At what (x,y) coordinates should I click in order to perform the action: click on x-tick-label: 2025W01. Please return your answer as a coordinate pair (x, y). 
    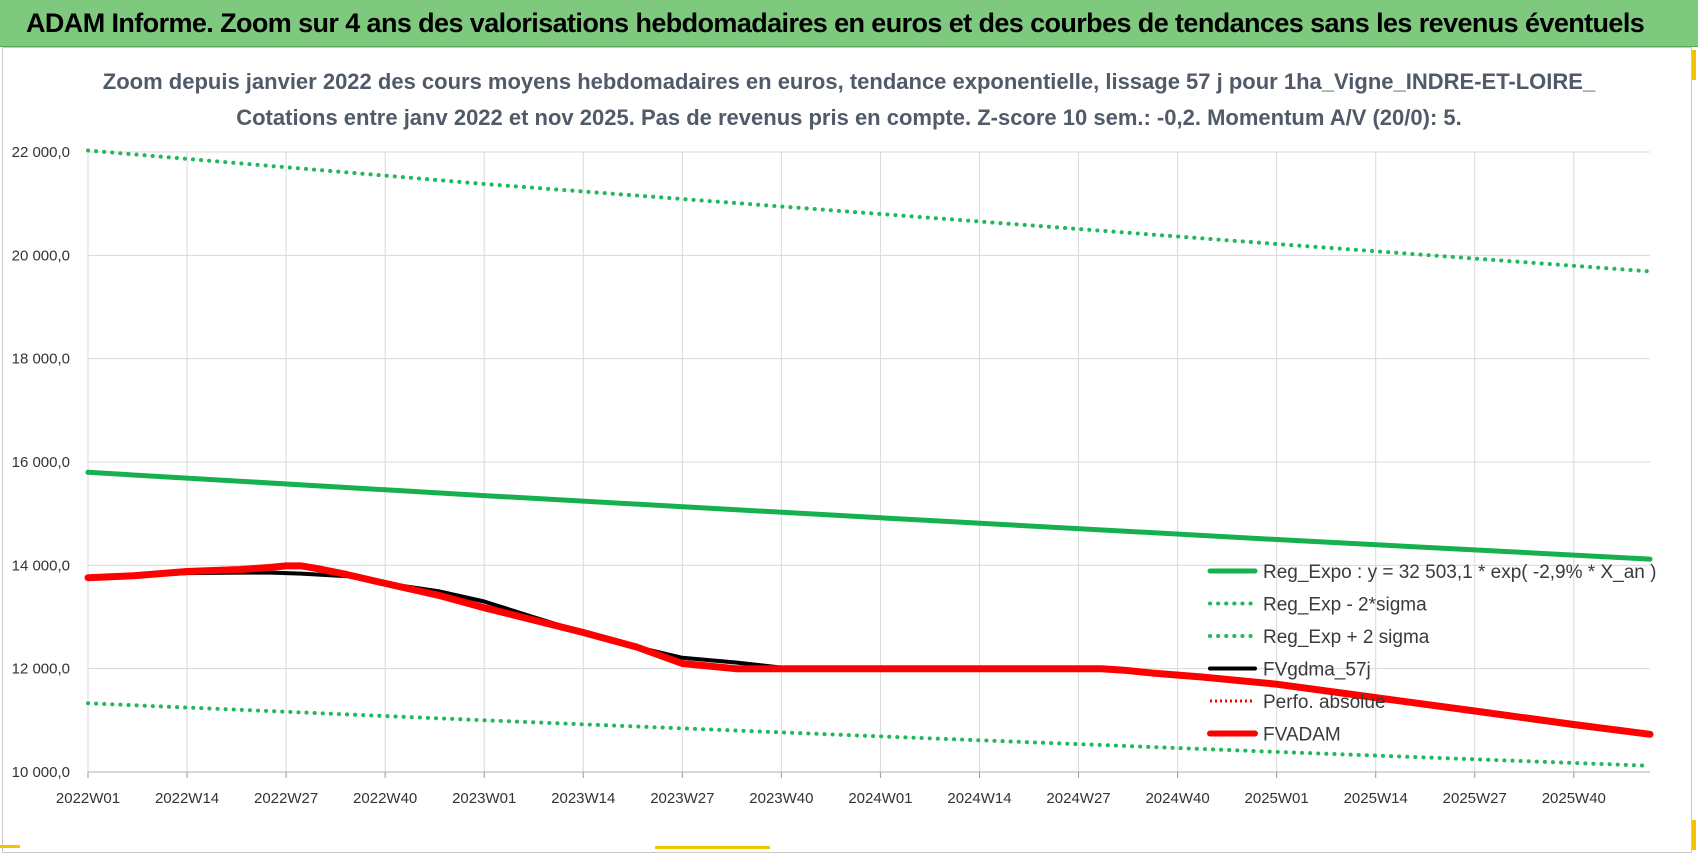
    Looking at the image, I should click on (1277, 798).